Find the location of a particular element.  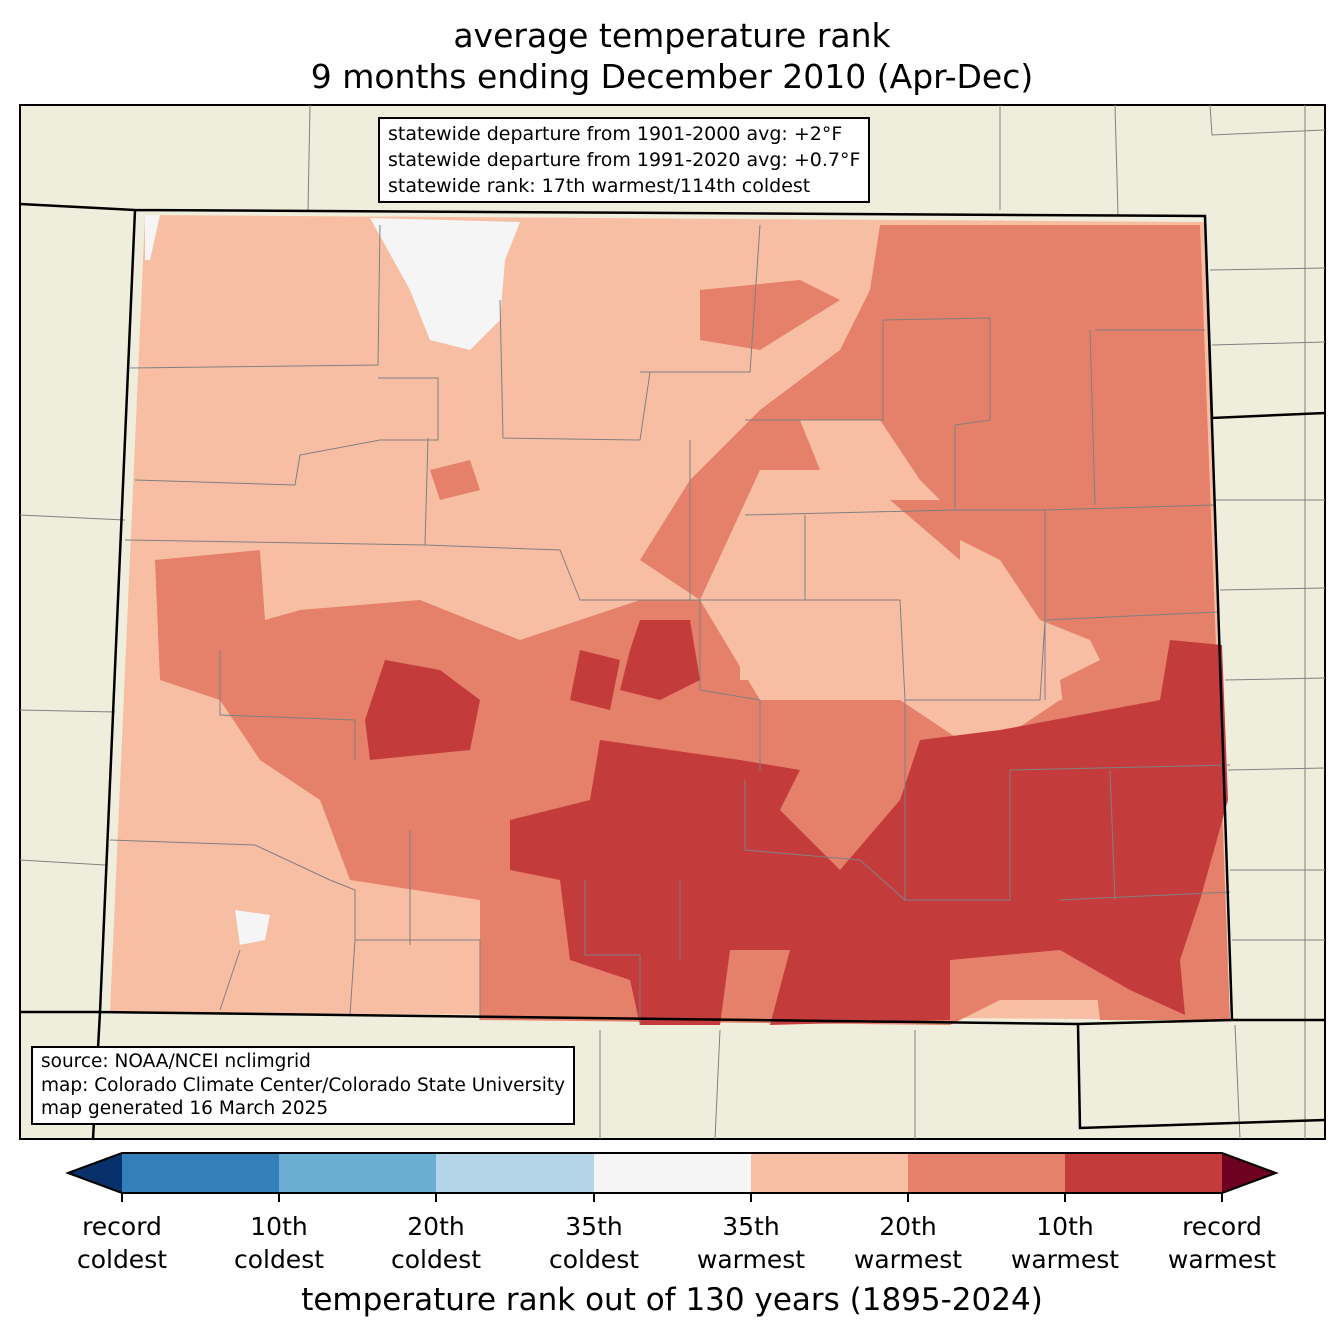

colorbar-tick-label: record warmest is located at coordinates (1222, 1243).